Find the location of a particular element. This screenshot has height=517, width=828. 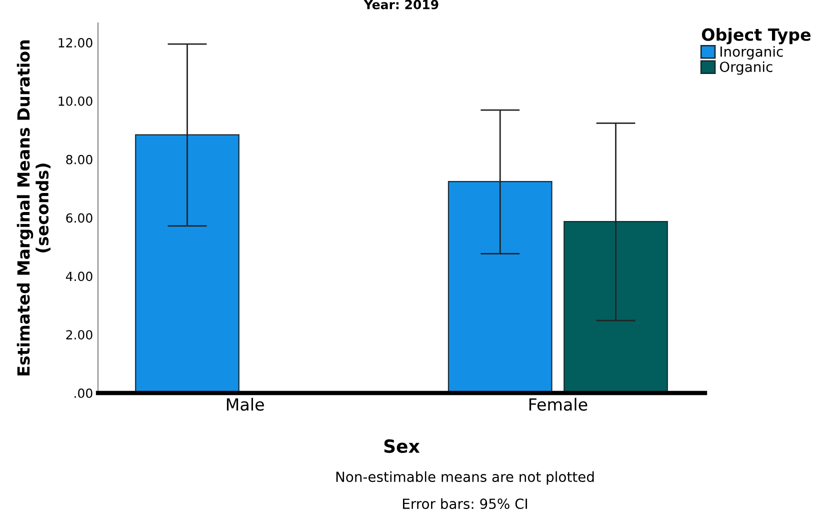

y-tick-label: 8.00 is located at coordinates (79, 159).